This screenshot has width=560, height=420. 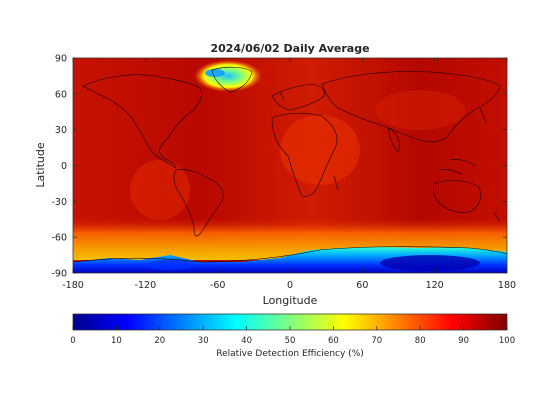 What do you see at coordinates (59, 202) in the screenshot?
I see `y-tick-label: -30` at bounding box center [59, 202].